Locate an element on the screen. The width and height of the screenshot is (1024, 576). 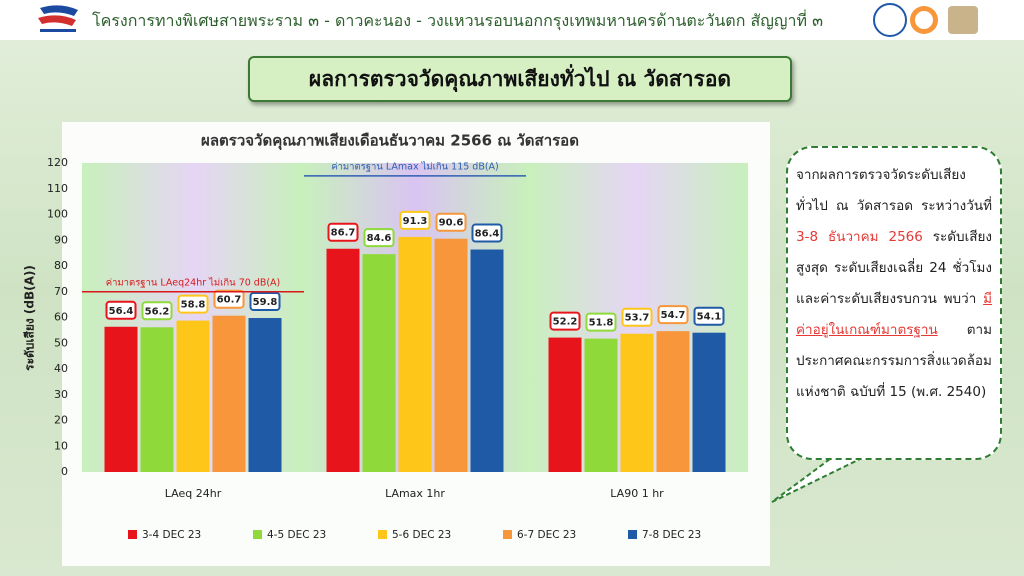
value-label: 84.6 is located at coordinates (379, 238).